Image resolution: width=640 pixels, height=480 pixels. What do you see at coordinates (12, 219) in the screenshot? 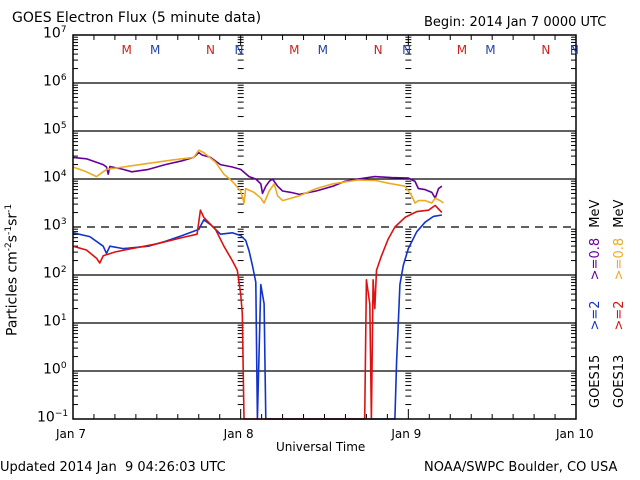
I see `y-label-sr: sr` at bounding box center [12, 219].